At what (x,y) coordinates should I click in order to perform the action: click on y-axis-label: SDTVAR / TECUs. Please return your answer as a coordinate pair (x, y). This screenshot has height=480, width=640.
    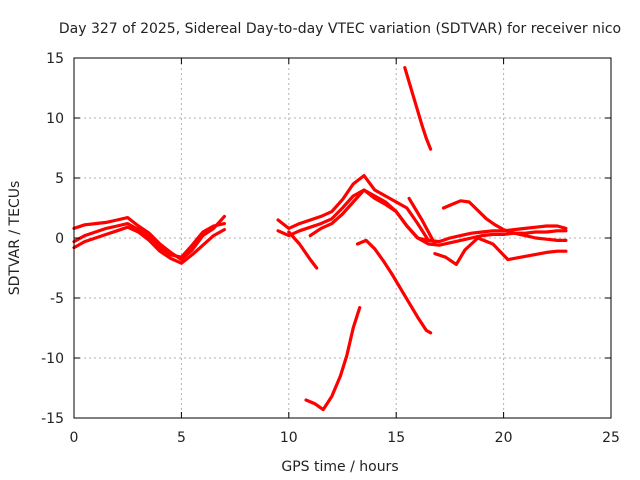
    Looking at the image, I should click on (15, 238).